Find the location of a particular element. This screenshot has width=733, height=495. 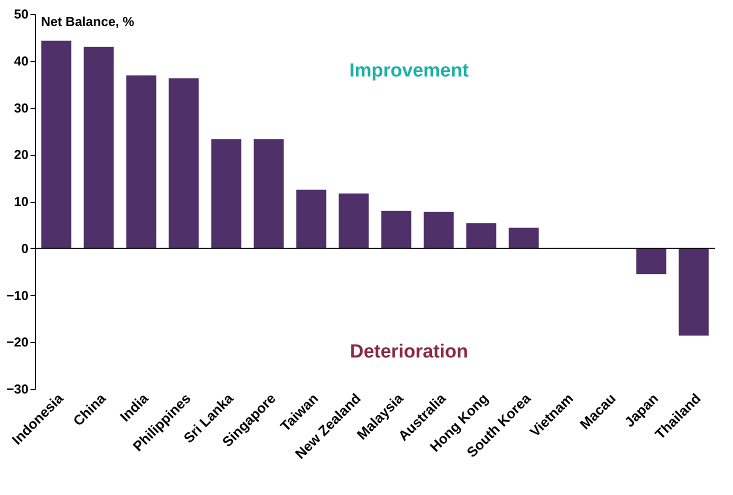

annotation: Improvement is located at coordinates (409, 71).